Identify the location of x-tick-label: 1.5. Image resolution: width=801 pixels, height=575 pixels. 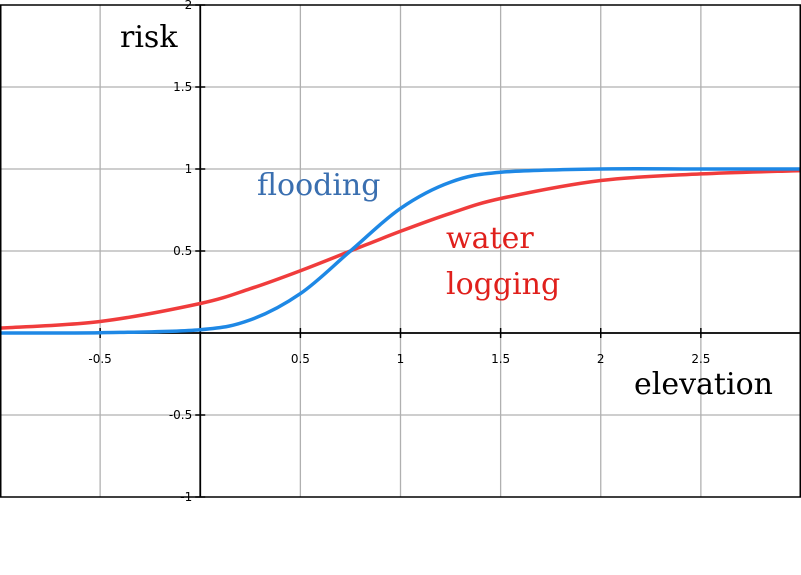
(500, 359).